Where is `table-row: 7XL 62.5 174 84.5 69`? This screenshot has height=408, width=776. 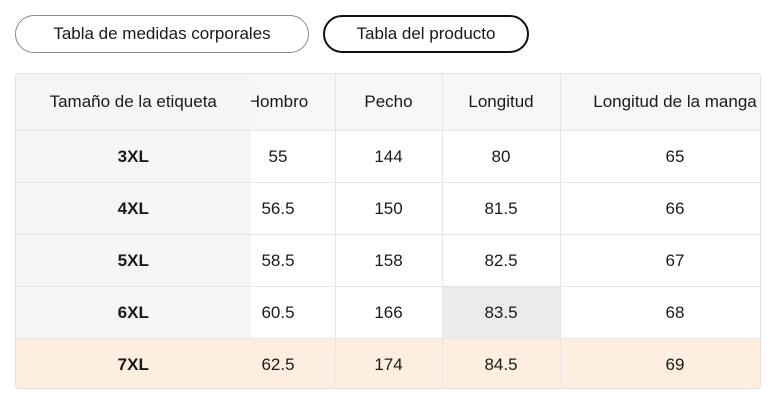
table-row: 7XL 62.5 174 84.5 69 is located at coordinates (388, 363).